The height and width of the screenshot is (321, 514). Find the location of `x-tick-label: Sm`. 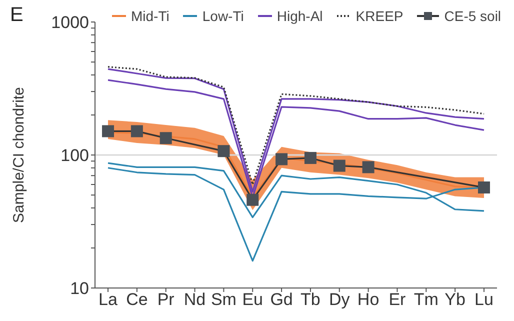

x-tick-label: Sm is located at coordinates (223, 300).